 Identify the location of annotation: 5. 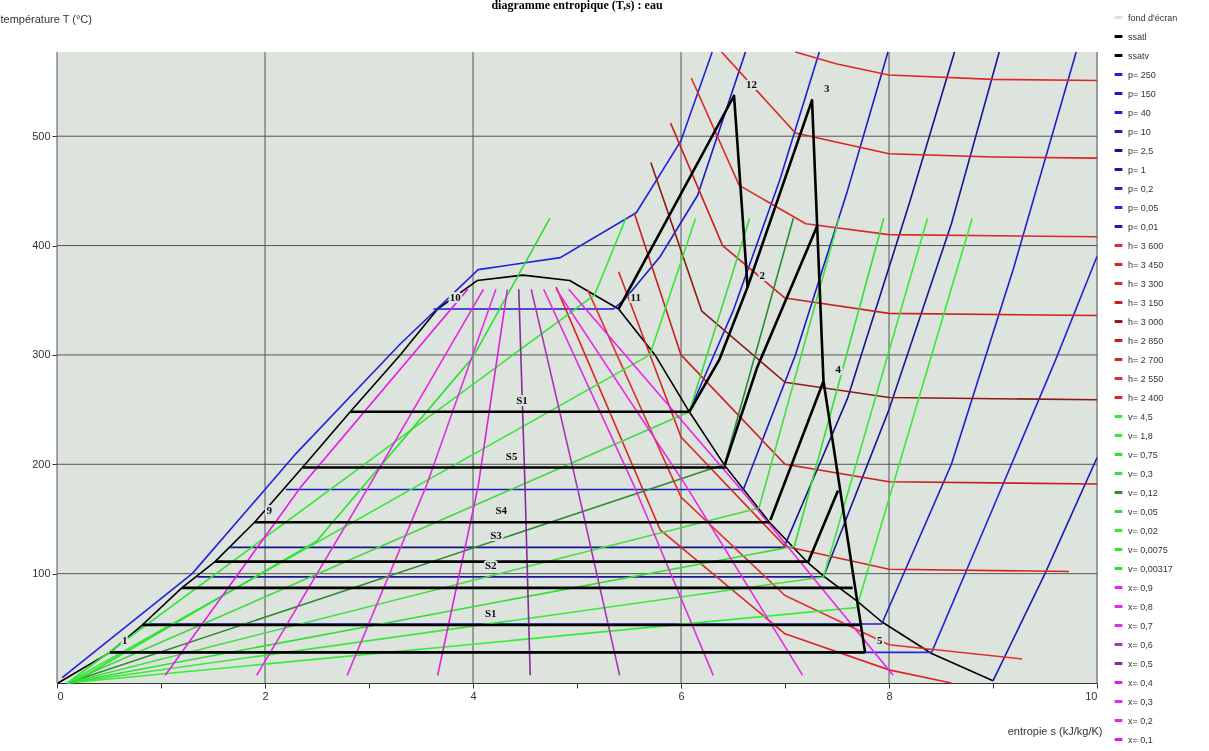
(880, 640).